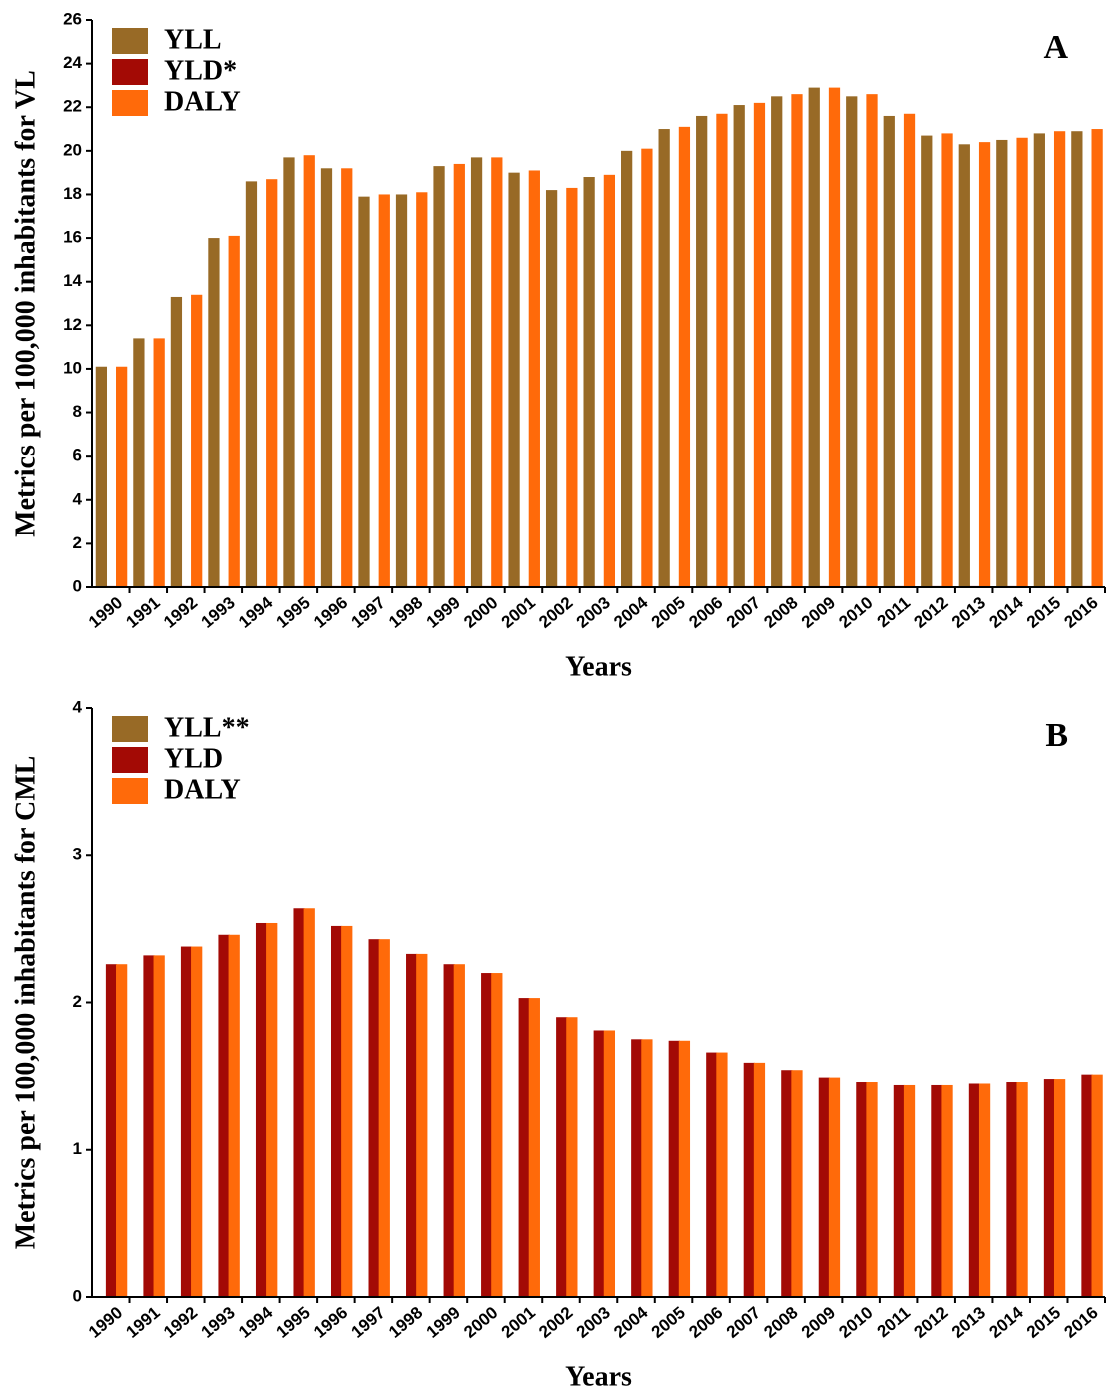 The image size is (1110, 1397). Describe the element at coordinates (77, 854) in the screenshot. I see `y-tick-label: 3` at that location.